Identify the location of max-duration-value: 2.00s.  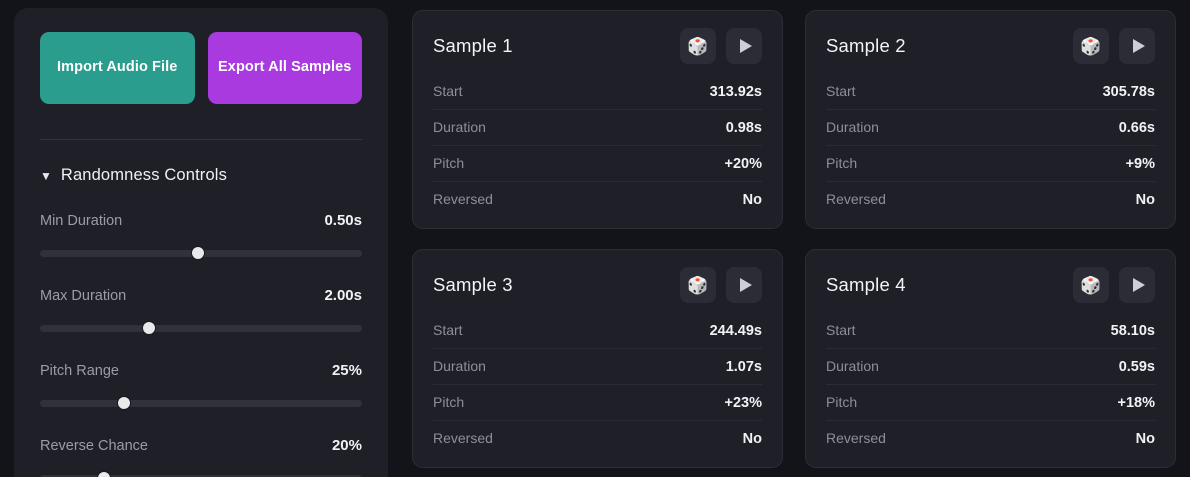
(343, 295).